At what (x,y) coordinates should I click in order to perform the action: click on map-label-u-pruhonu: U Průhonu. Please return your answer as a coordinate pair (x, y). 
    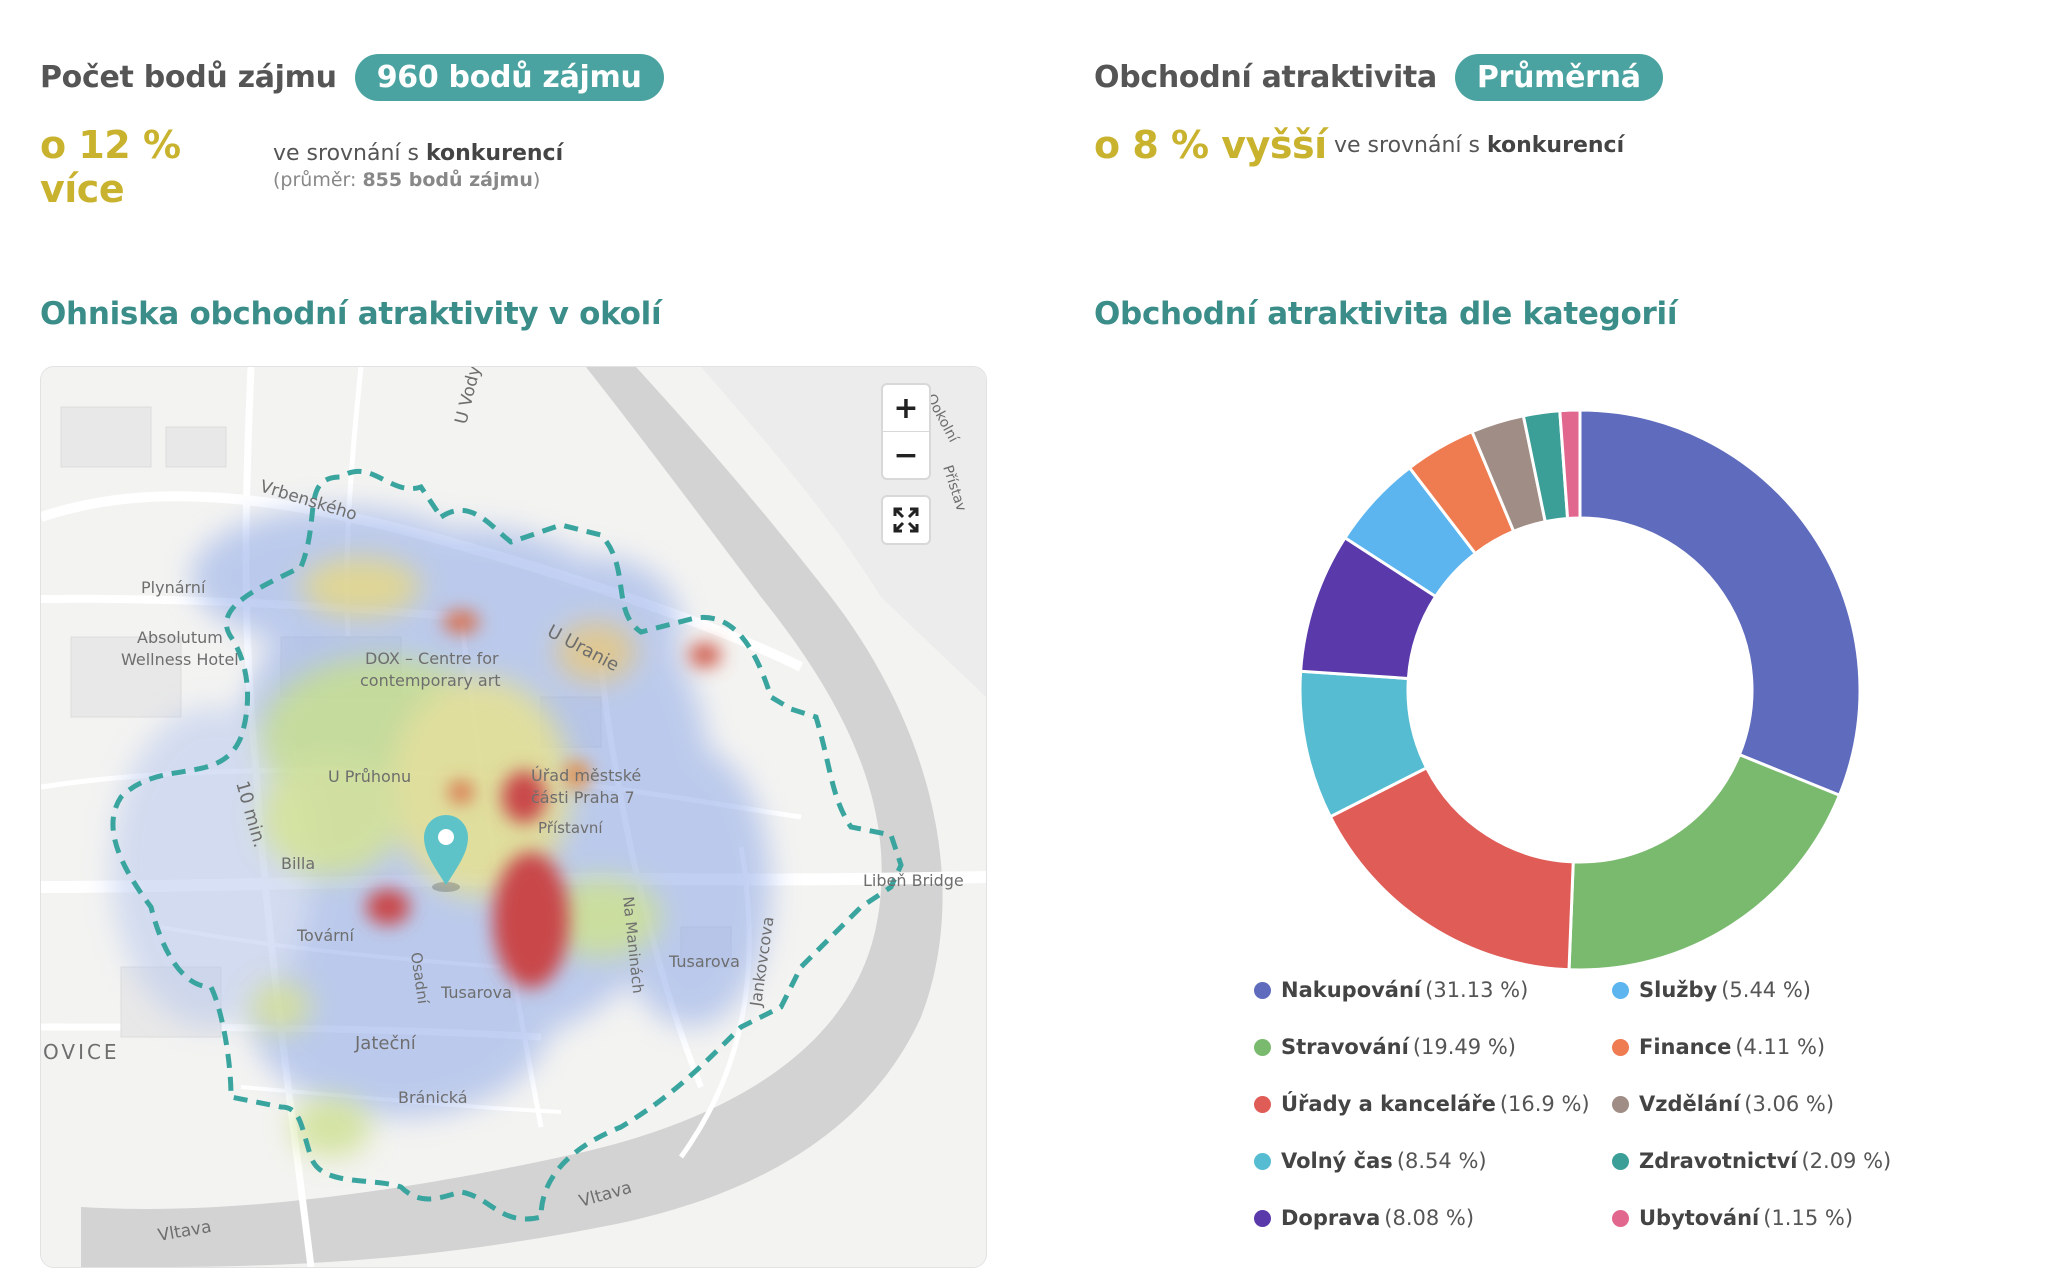
    Looking at the image, I should click on (369, 776).